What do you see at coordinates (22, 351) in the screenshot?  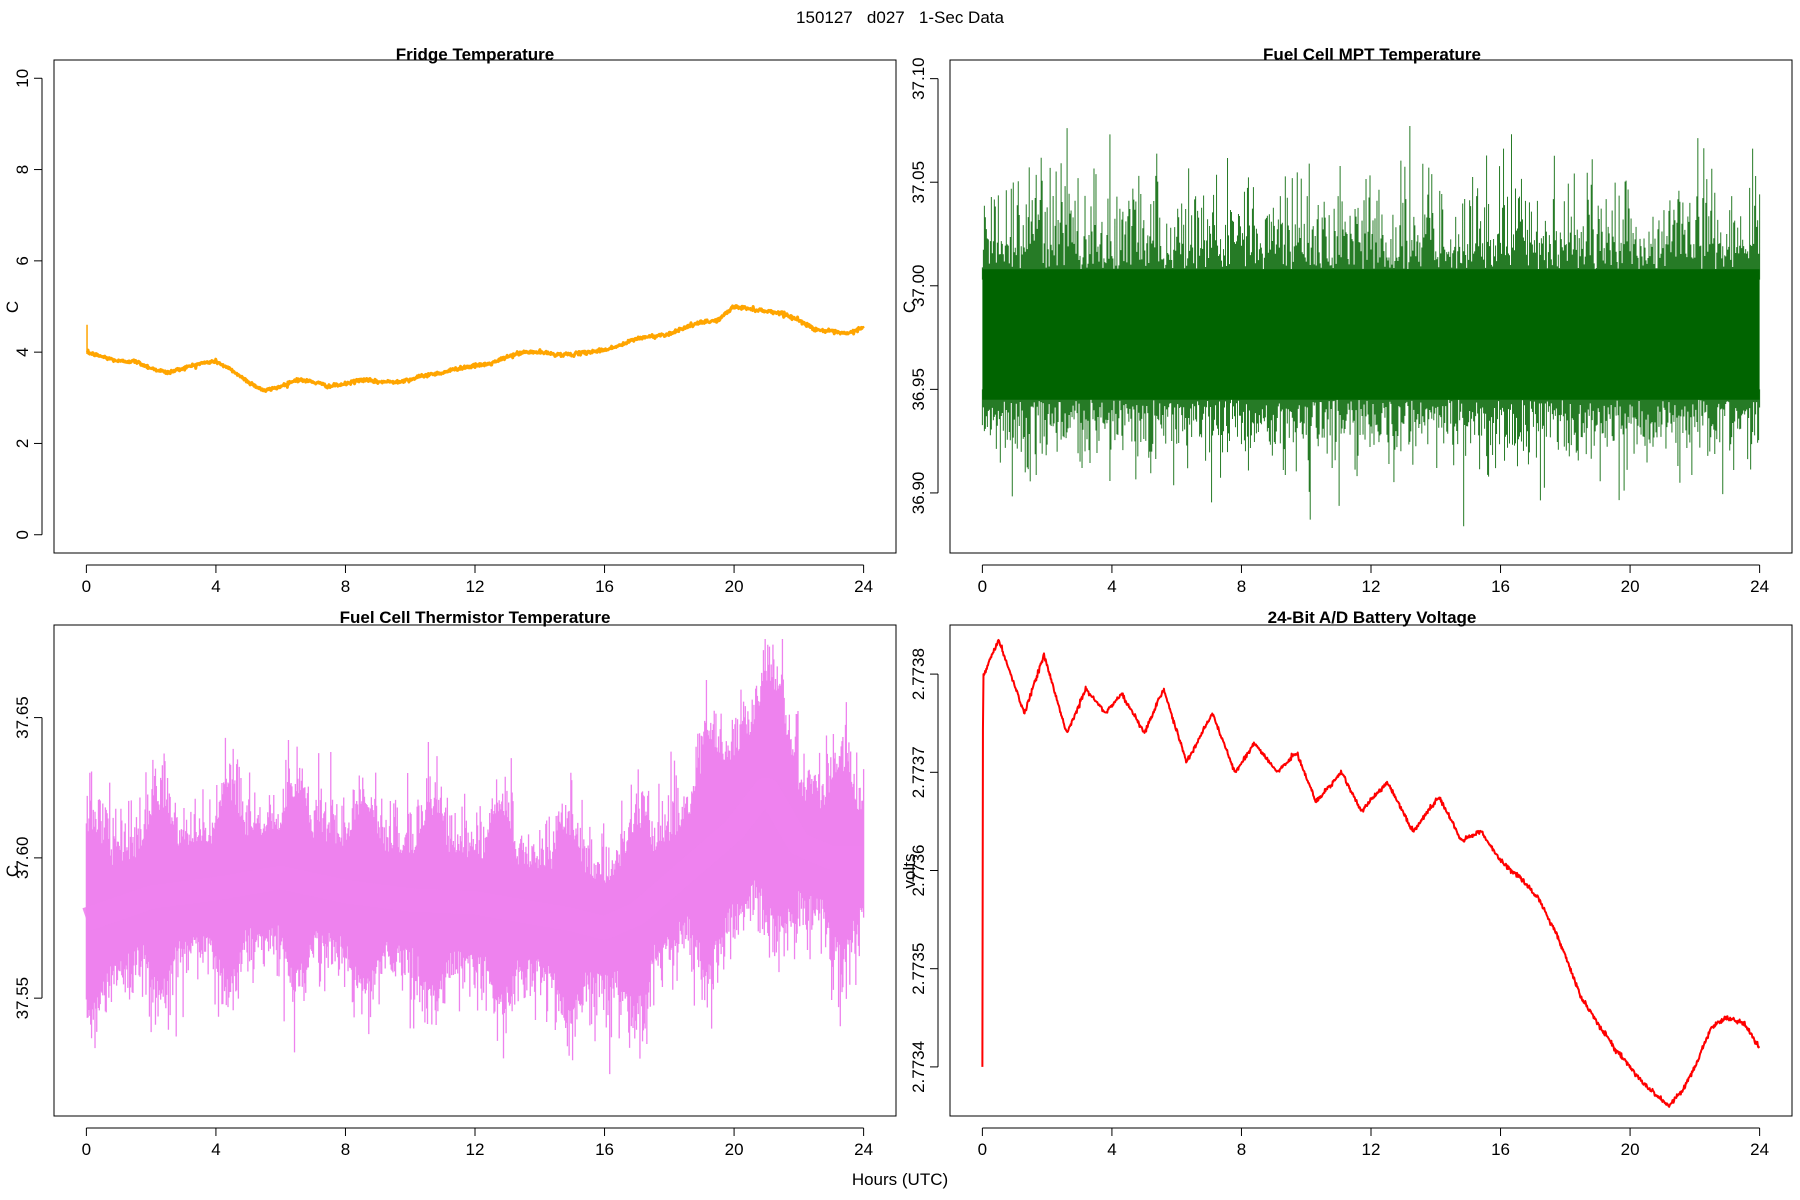 I see `y-tick-label: 4` at bounding box center [22, 351].